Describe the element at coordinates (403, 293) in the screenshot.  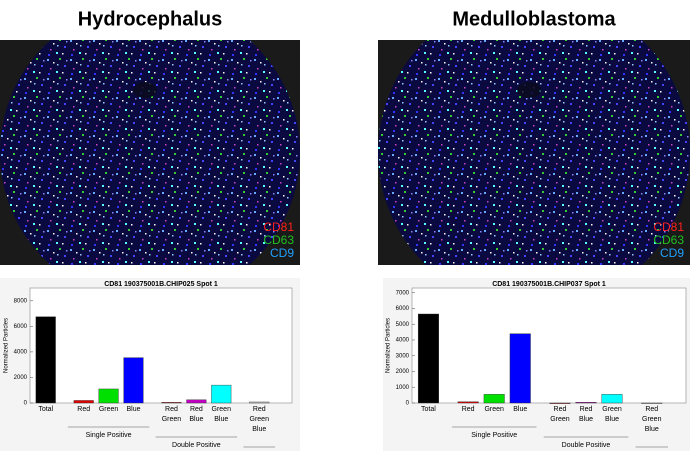
I see `y-tick-label: 7000` at that location.